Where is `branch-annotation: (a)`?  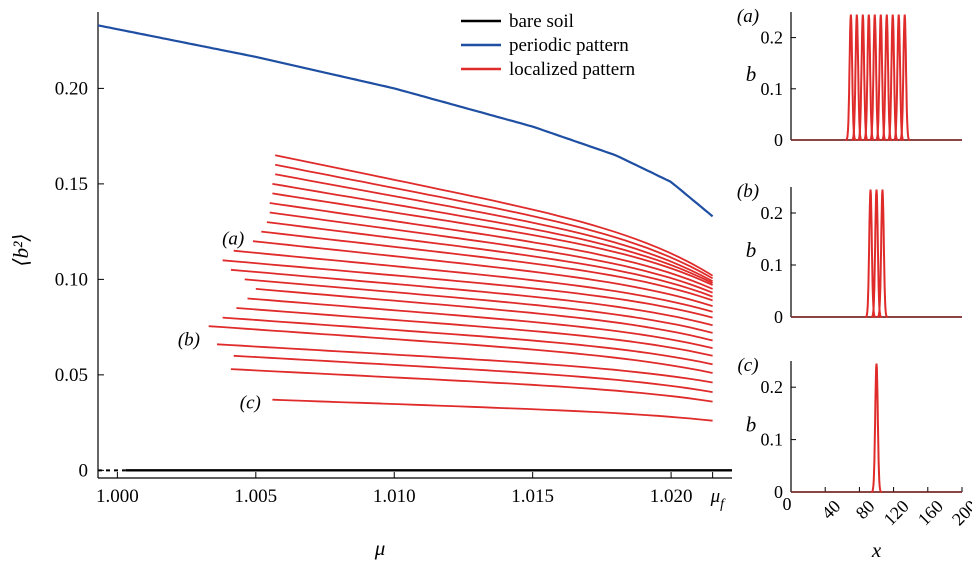 branch-annotation: (a) is located at coordinates (233, 238).